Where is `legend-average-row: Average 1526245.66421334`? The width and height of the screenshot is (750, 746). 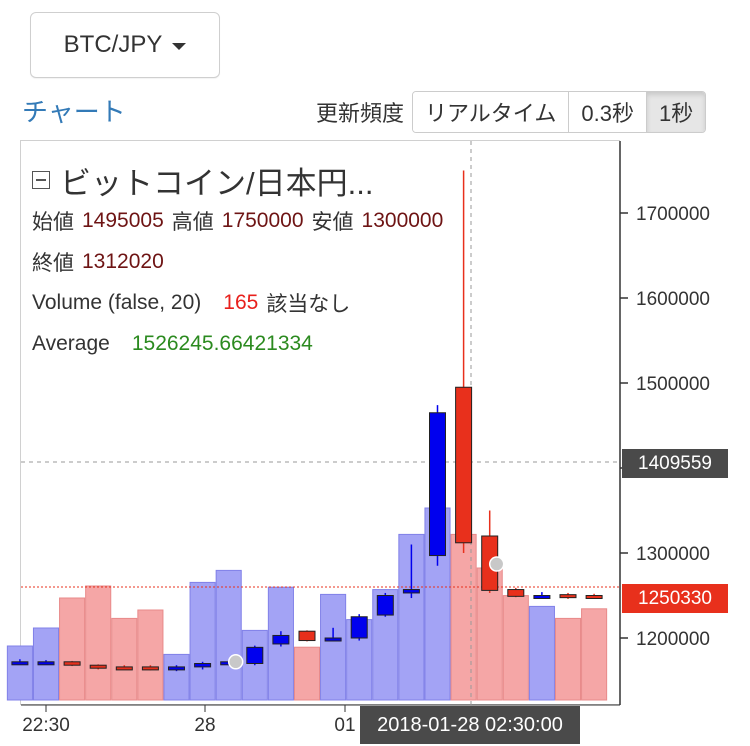 legend-average-row: Average 1526245.66421334 is located at coordinates (237, 343).